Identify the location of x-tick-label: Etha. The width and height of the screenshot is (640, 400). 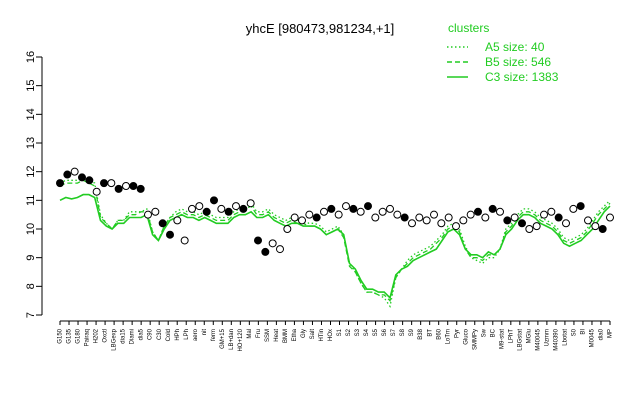
(295, 334).